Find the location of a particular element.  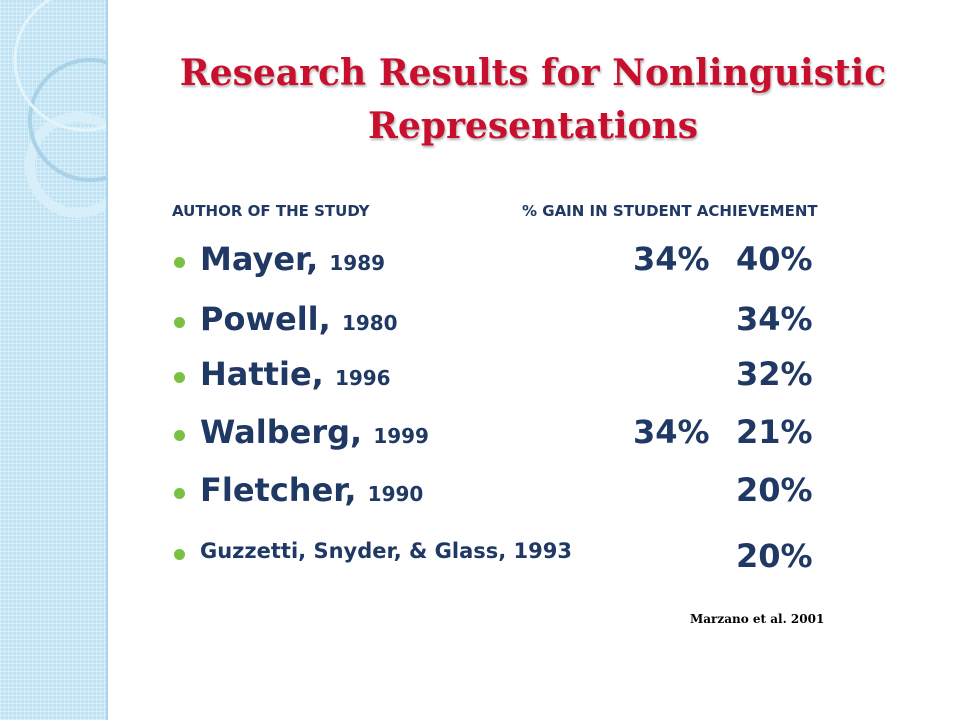

column-header: % GAIN IN STUDENT ACHIEVEMENT is located at coordinates (670, 211).